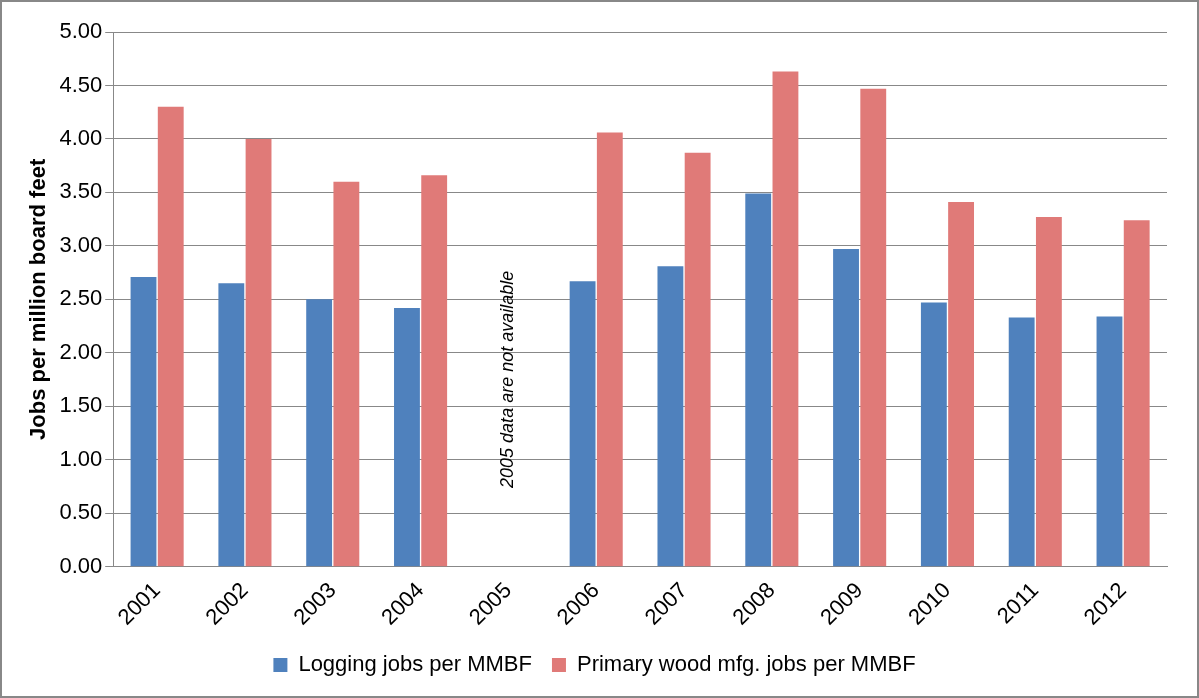 This screenshot has width=1199, height=698. What do you see at coordinates (415, 664) in the screenshot?
I see `legend-label: Logging jobs per MMBF` at bounding box center [415, 664].